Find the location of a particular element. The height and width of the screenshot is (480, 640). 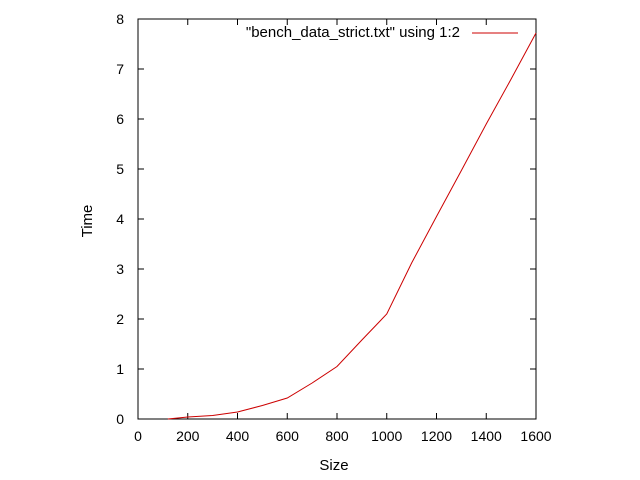

y-tick-label: 6 is located at coordinates (120, 119).